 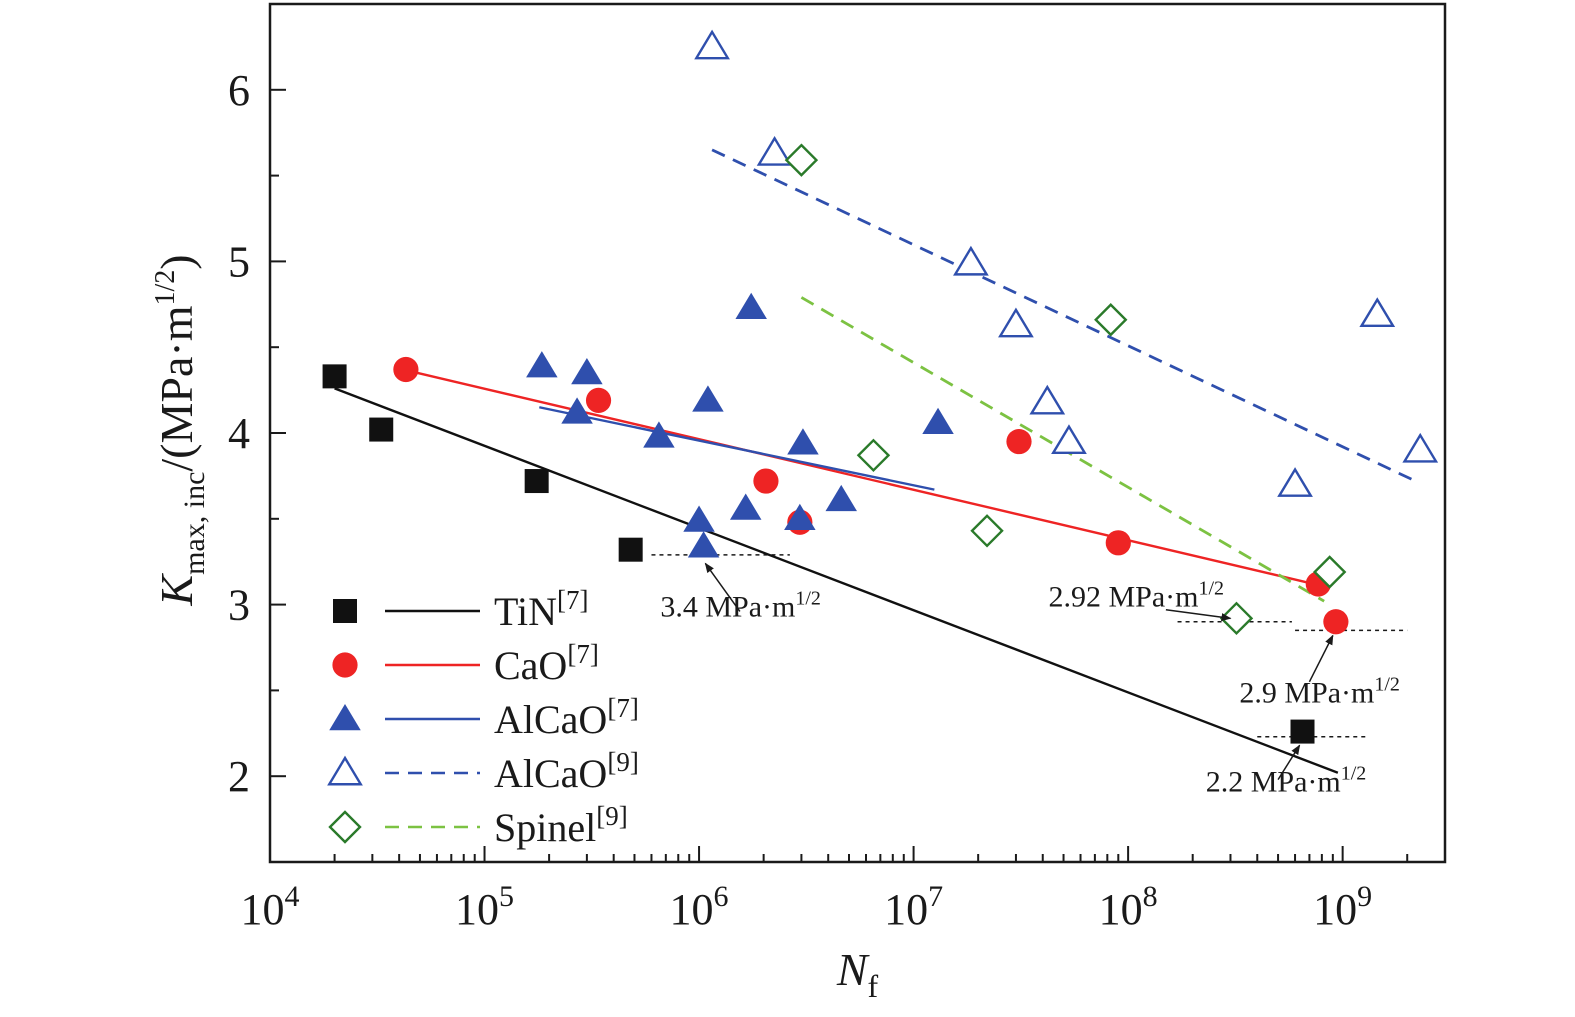 I want to click on legend-item-alcao-9: AlCaO[9], so click(x=483, y=771).